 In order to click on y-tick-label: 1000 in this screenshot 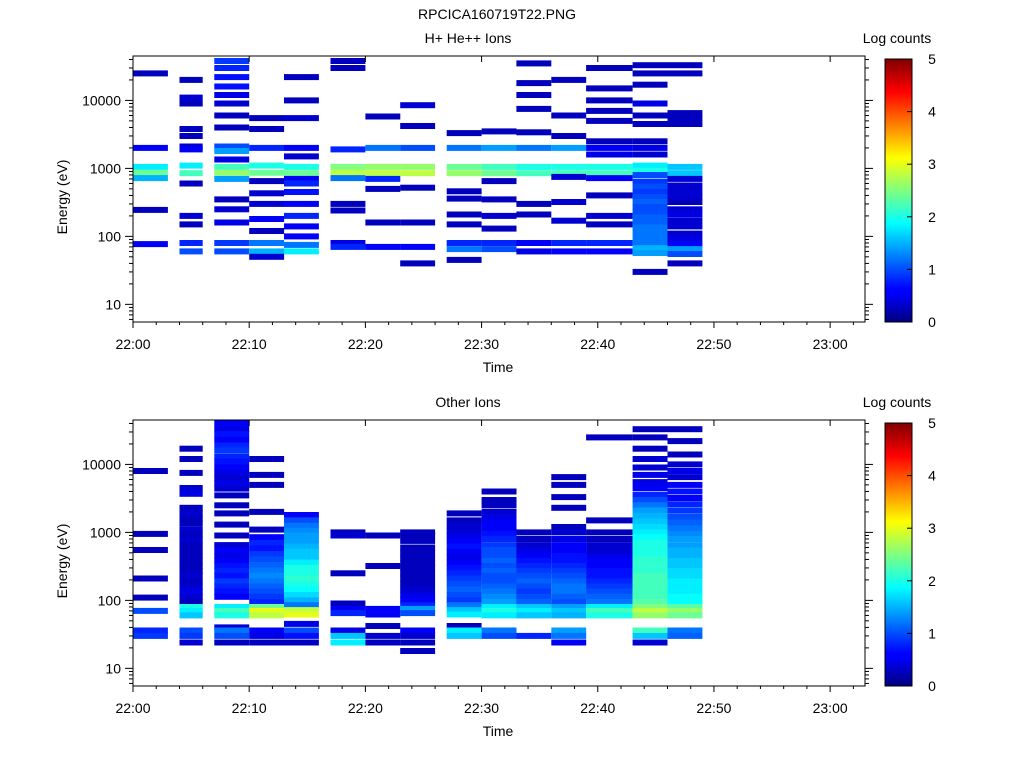, I will do `click(105, 532)`.